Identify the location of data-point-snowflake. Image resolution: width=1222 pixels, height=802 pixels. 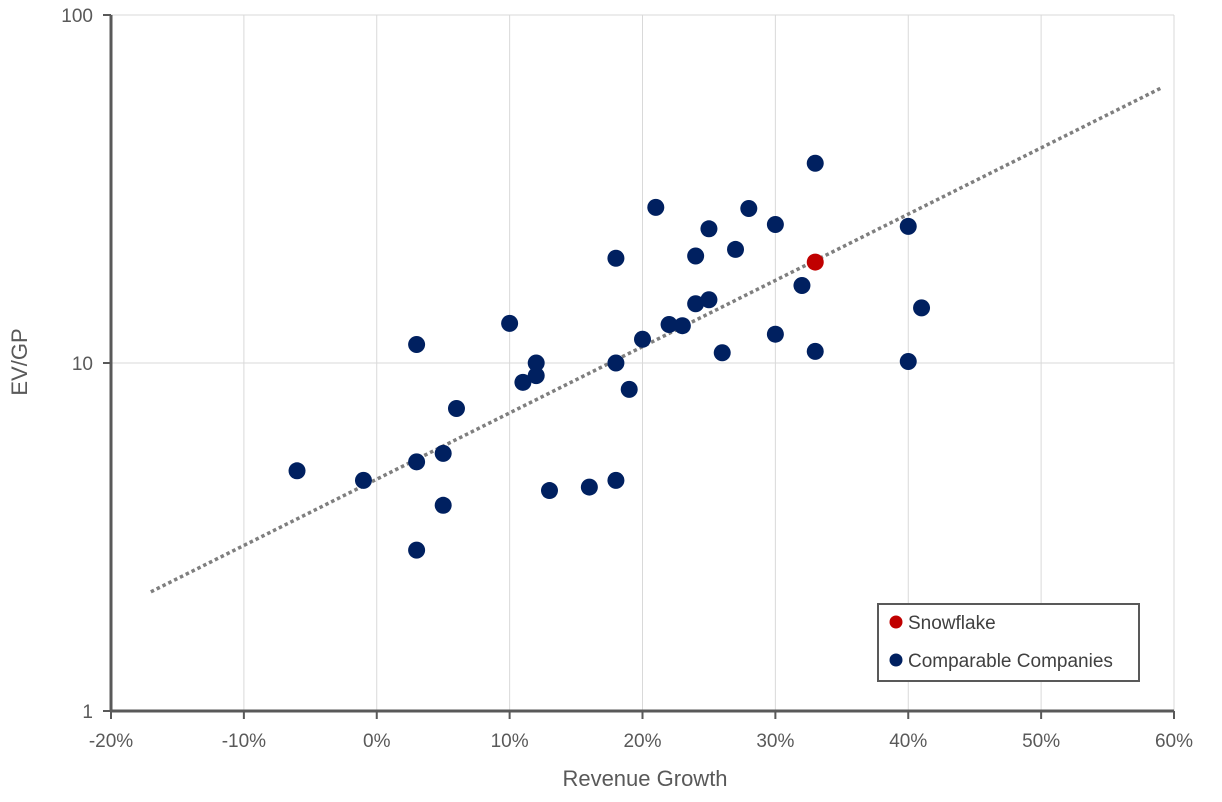
(815, 262).